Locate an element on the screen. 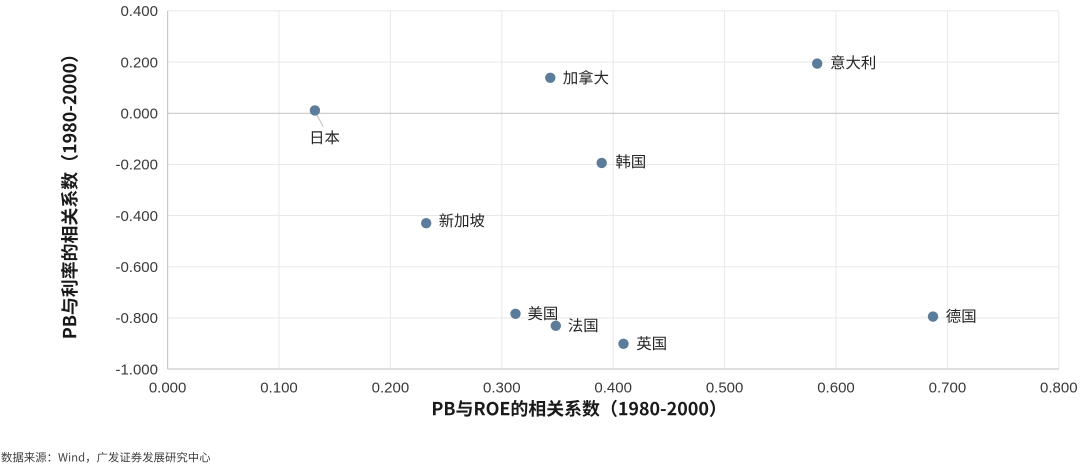 Image resolution: width=1080 pixels, height=471 pixels. svg-text: 0.600 is located at coordinates (836, 388).